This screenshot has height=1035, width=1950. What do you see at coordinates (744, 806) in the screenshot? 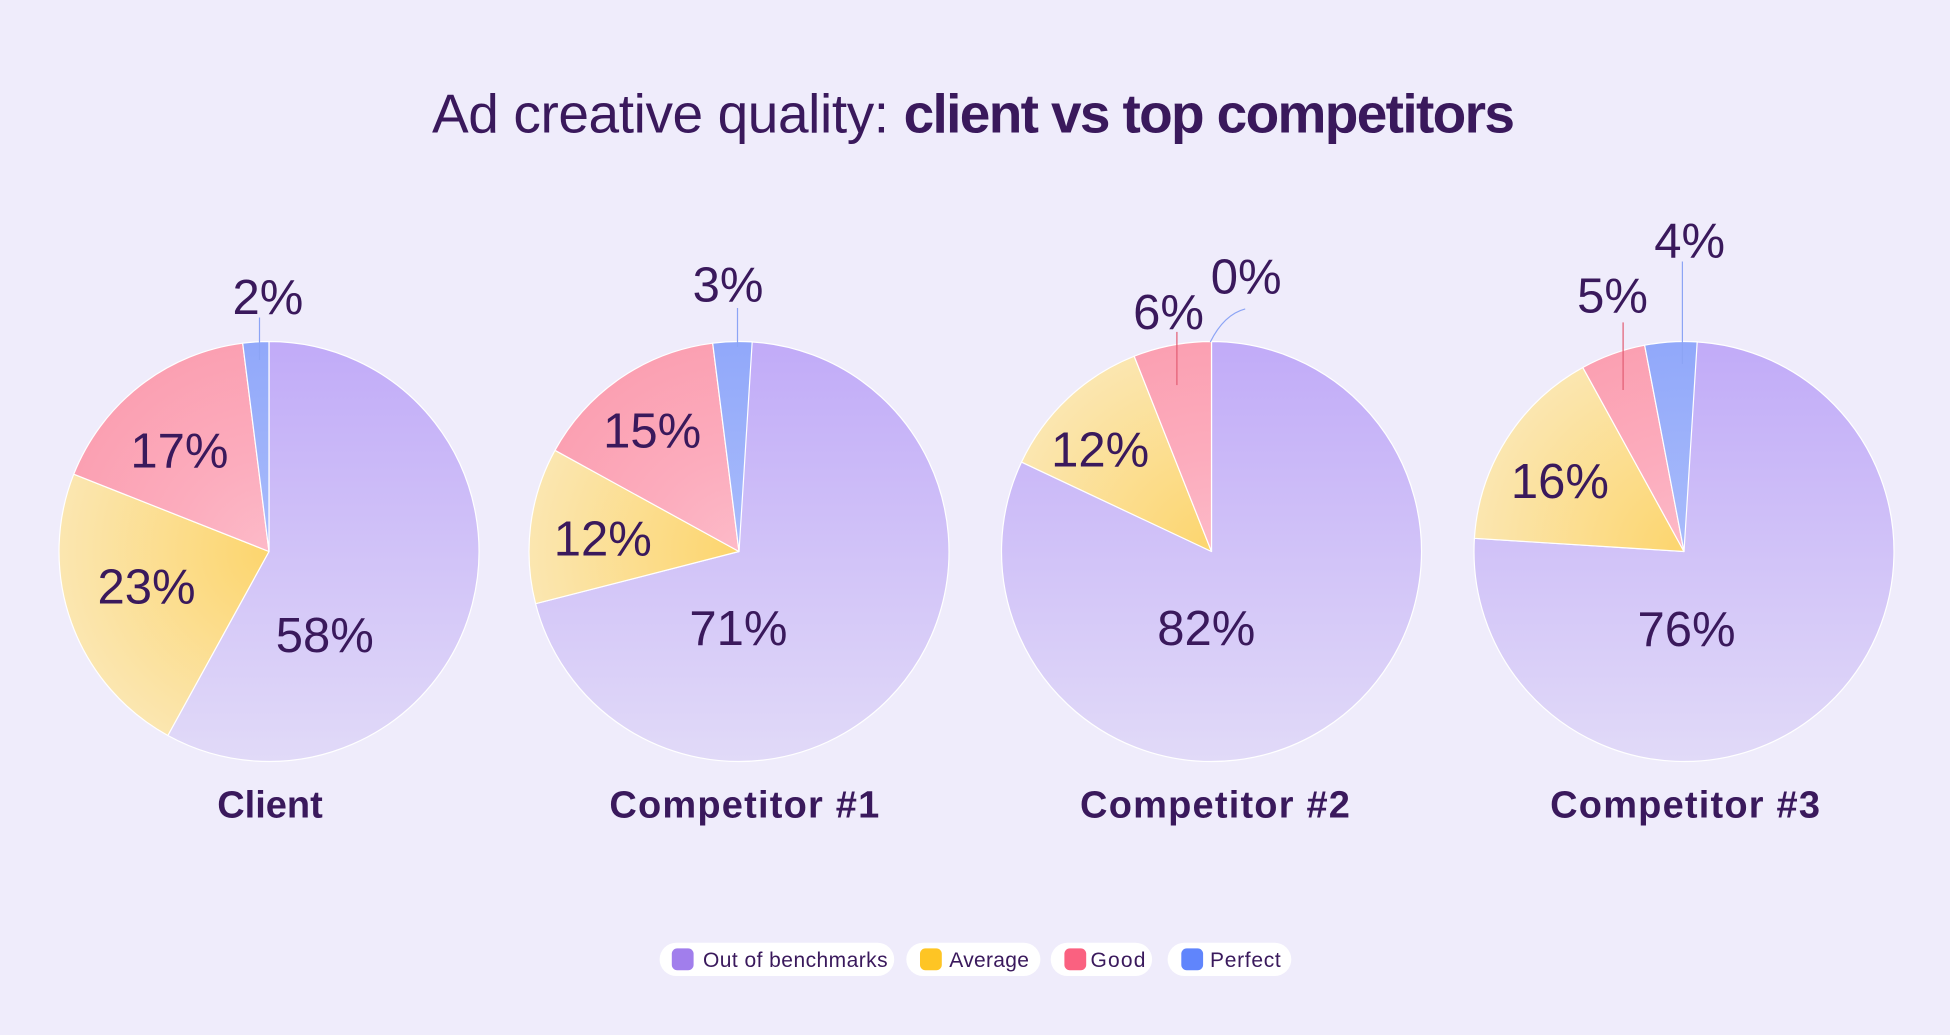
I see `svg-text: Competitor #1` at bounding box center [744, 806].